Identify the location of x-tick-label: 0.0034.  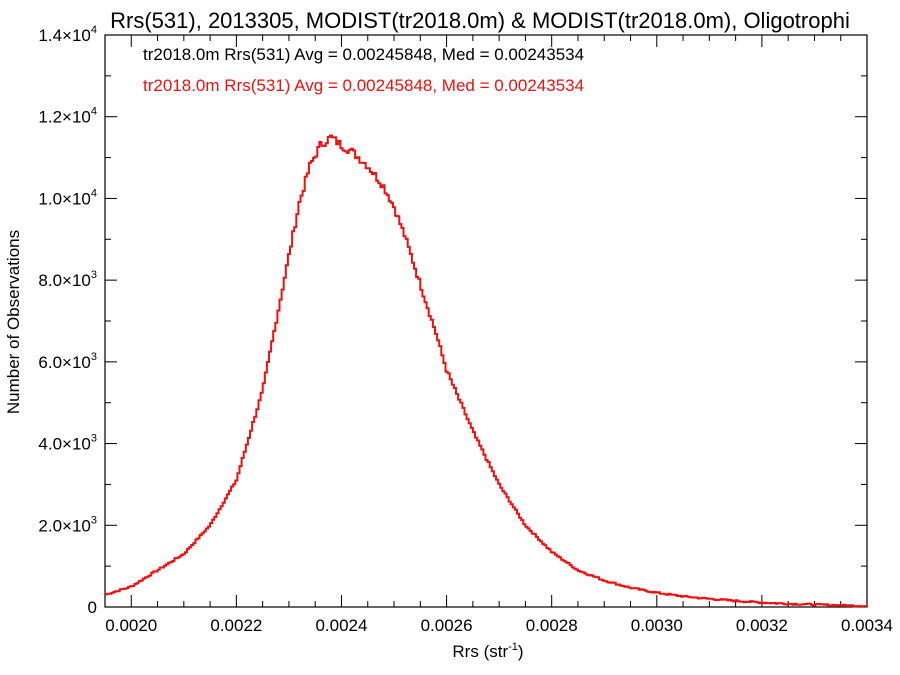
(867, 625).